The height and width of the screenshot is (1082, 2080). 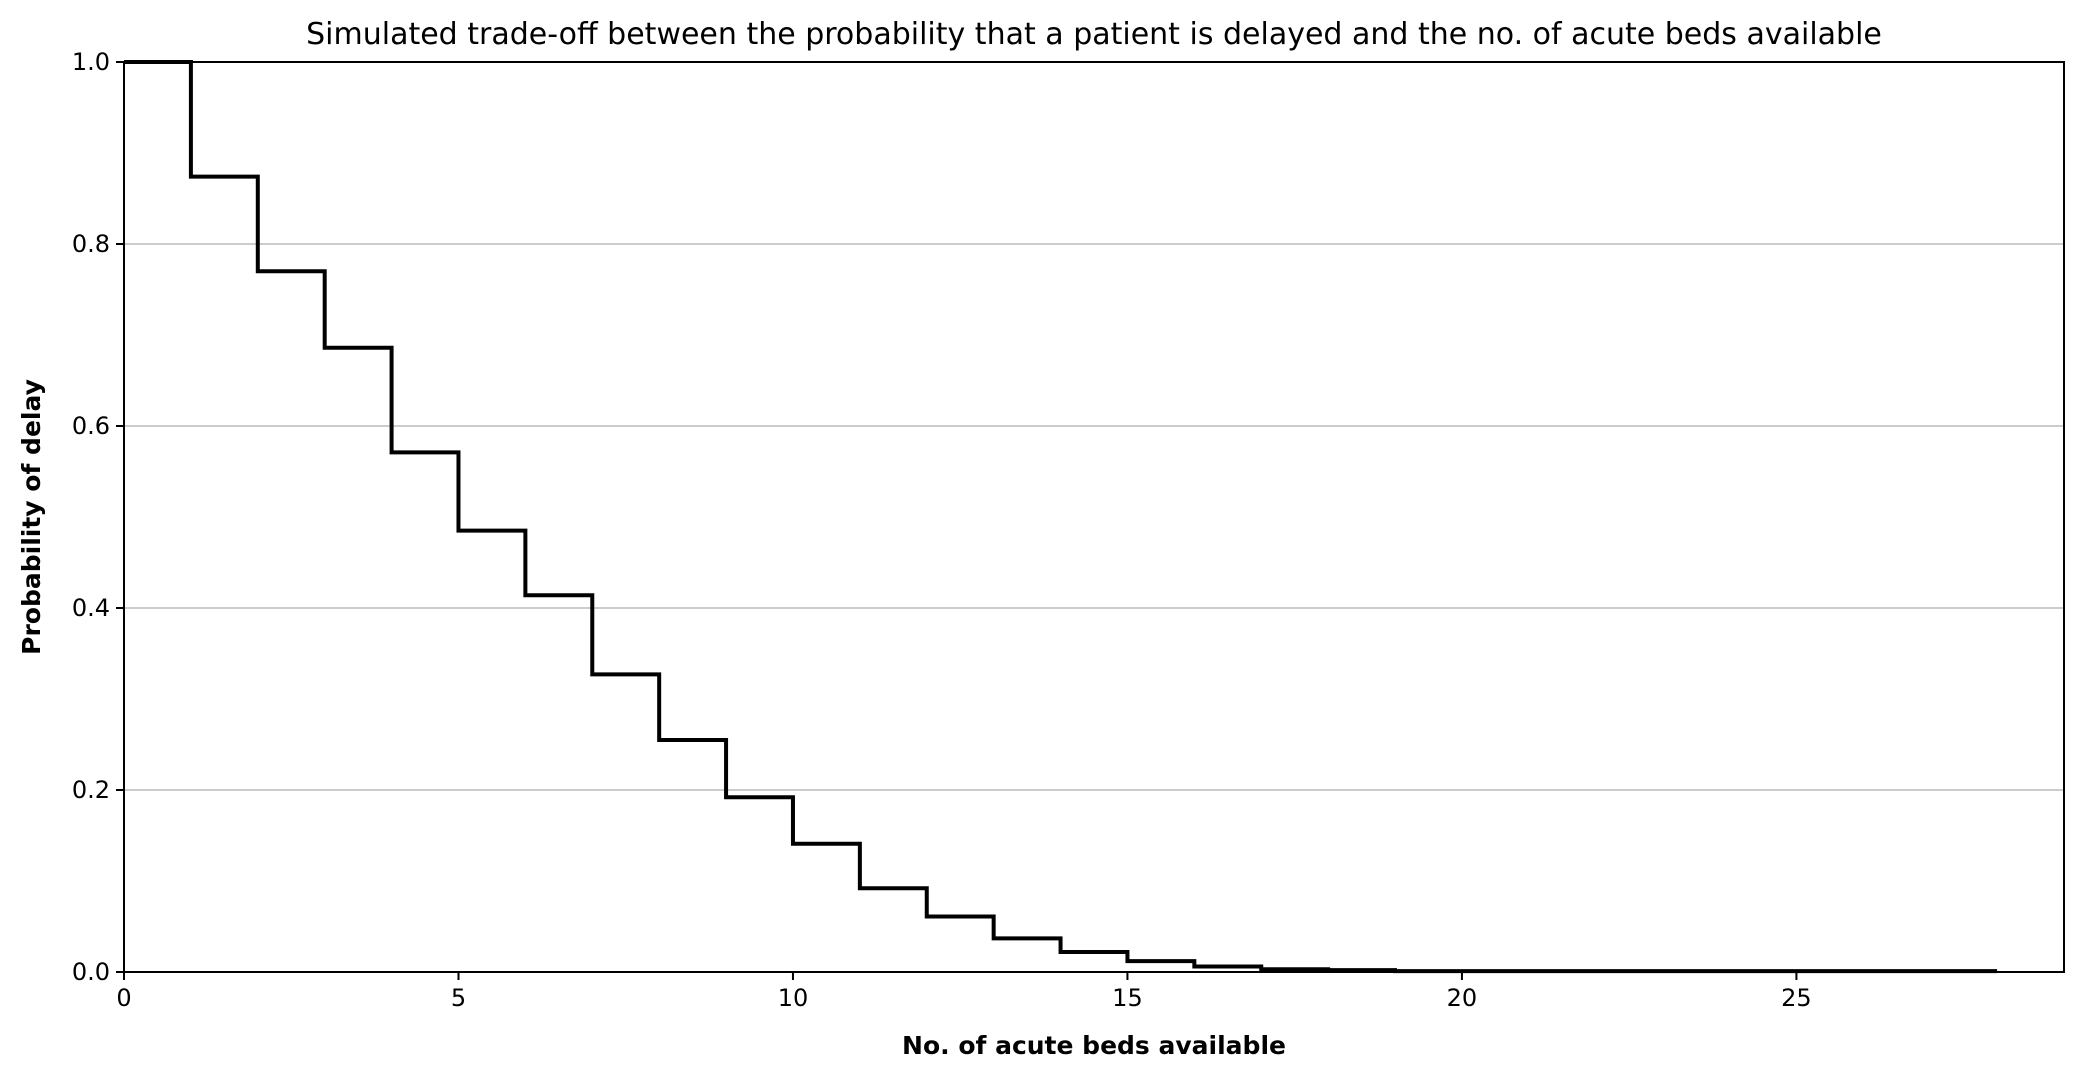 I want to click on x-tick-label: 10, so click(x=793, y=998).